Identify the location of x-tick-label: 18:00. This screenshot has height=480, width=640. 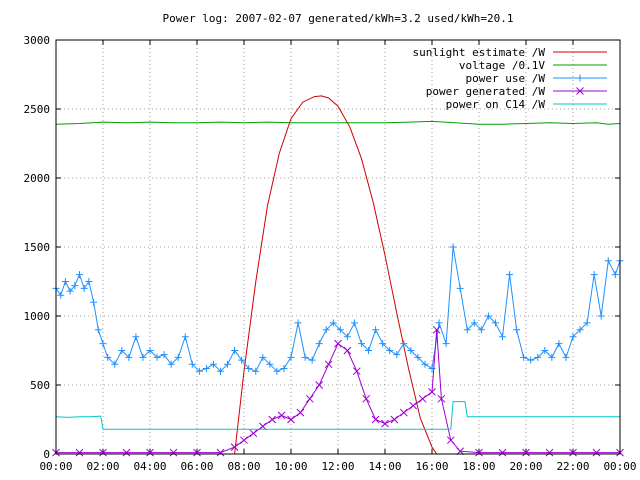
(478, 466).